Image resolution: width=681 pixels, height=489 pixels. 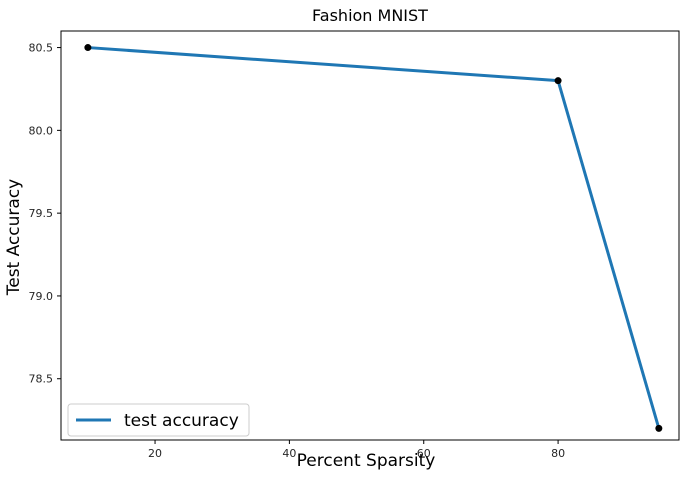 What do you see at coordinates (155, 453) in the screenshot?
I see `x-tick-label: 20` at bounding box center [155, 453].